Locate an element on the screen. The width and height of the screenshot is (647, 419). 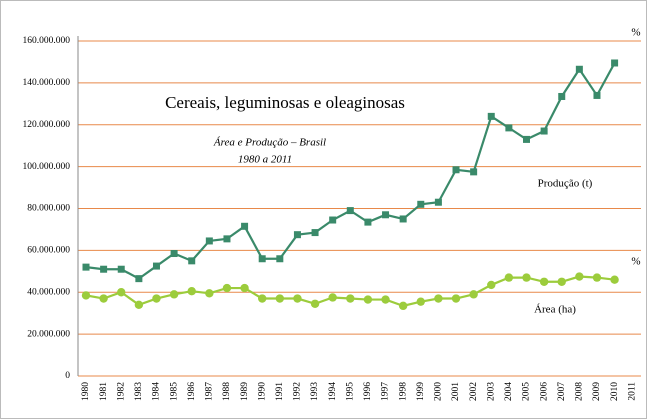
x-tick-label: 2003 is located at coordinates (491, 391).